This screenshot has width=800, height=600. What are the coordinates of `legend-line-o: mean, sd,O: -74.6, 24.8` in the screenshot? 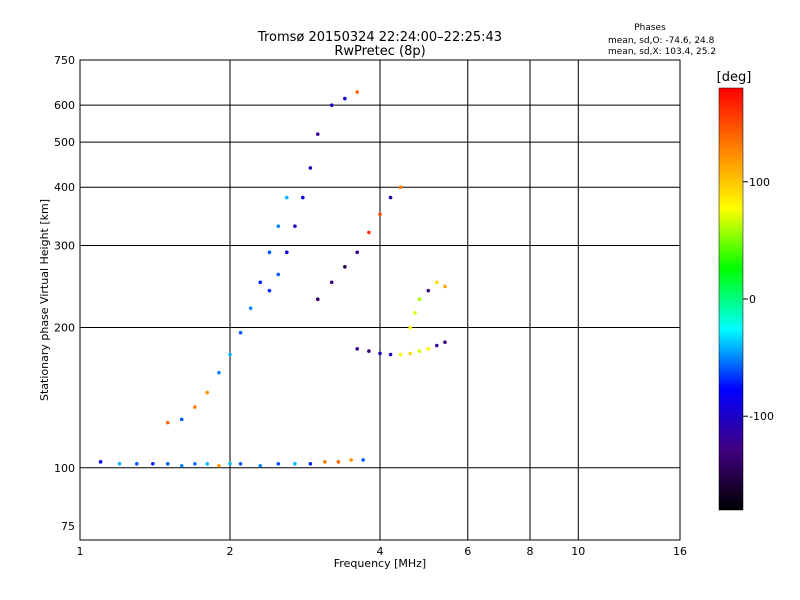 It's located at (661, 41).